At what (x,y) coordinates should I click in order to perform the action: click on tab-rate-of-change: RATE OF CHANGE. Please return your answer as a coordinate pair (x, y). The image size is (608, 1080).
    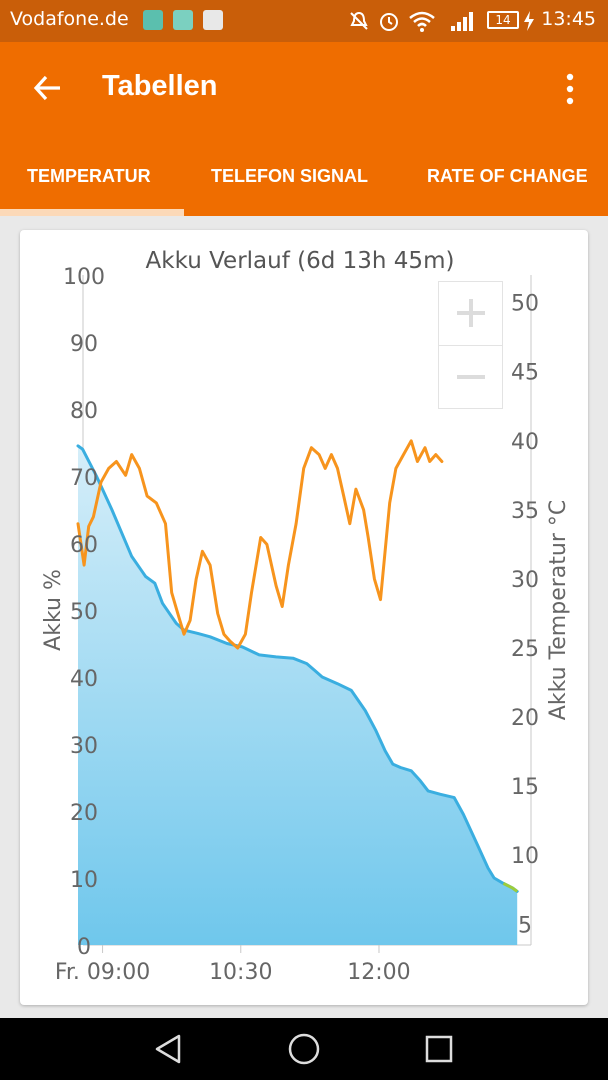
    Looking at the image, I should click on (507, 176).